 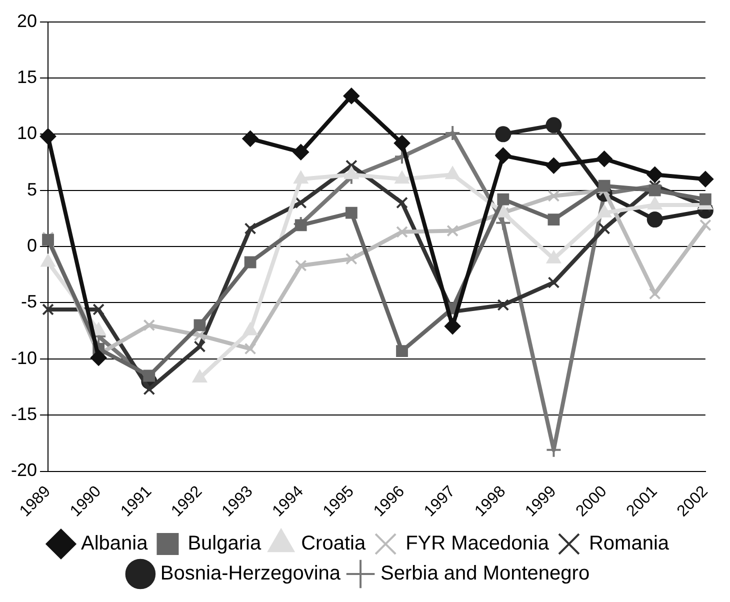 What do you see at coordinates (27, 133) in the screenshot?
I see `y-tick-label: 10` at bounding box center [27, 133].